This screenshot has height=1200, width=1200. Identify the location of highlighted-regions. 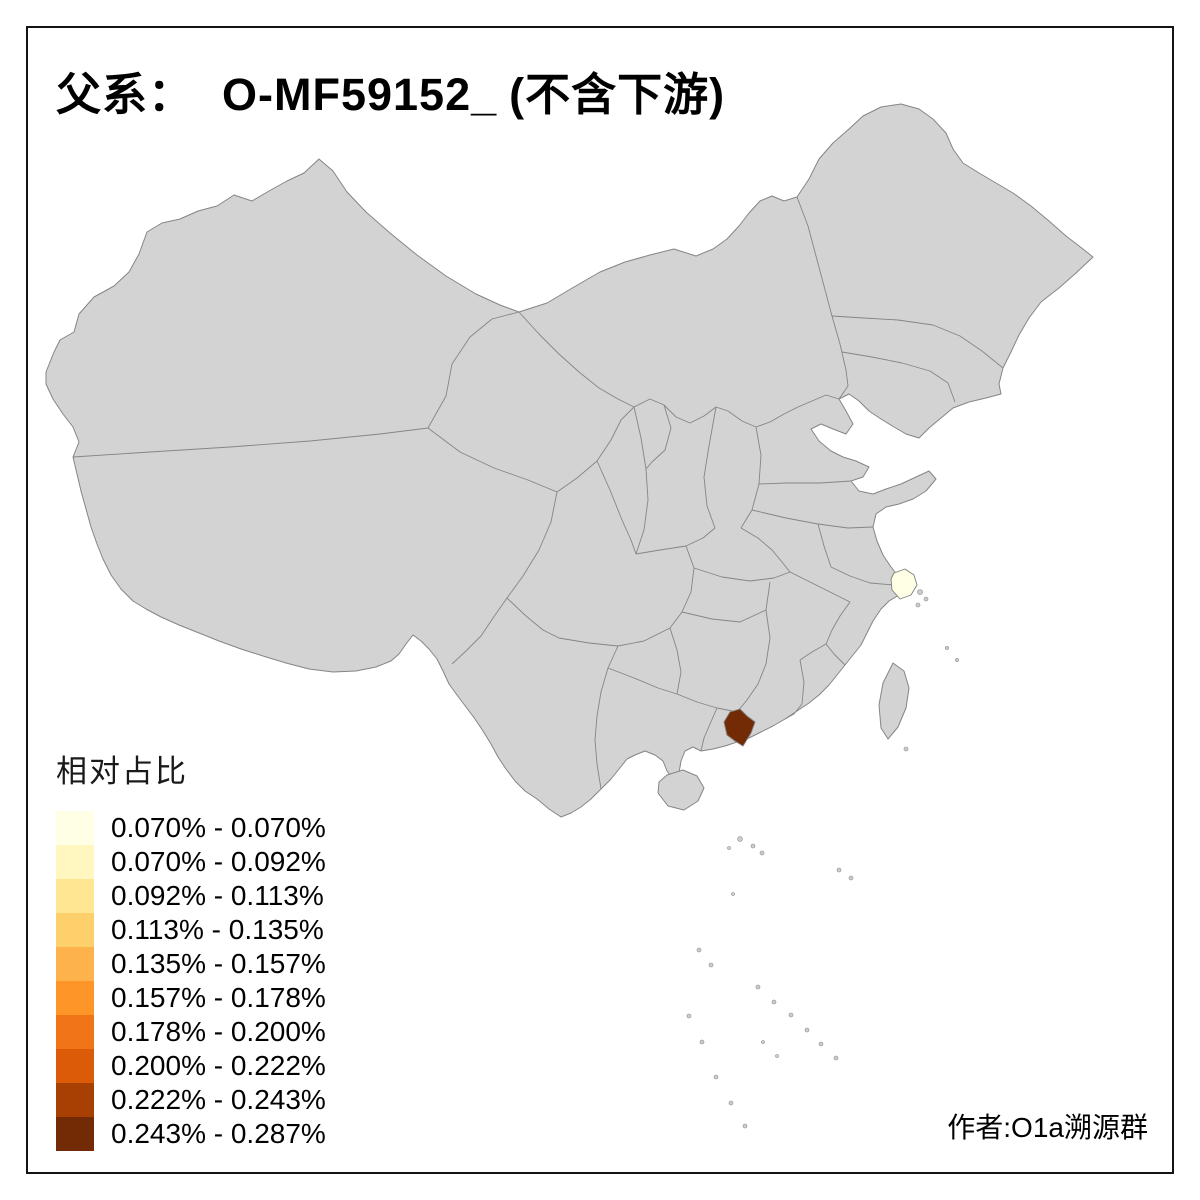
(820, 657).